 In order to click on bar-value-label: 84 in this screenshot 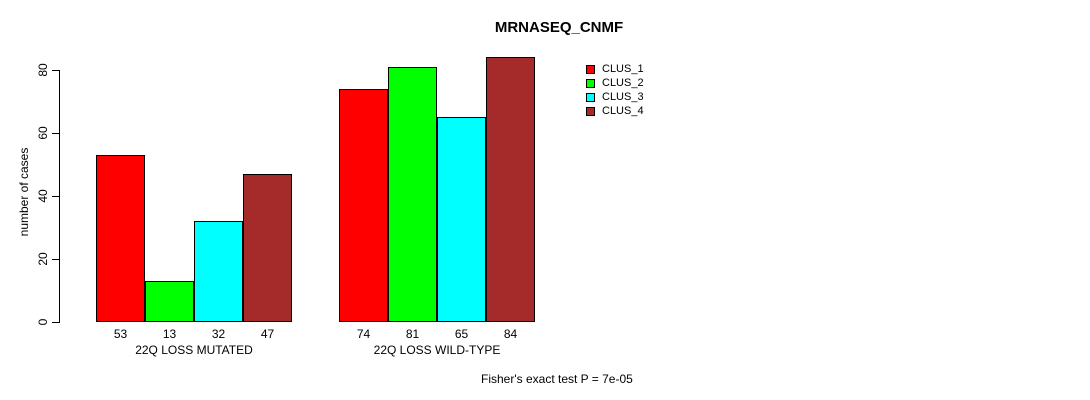, I will do `click(510, 334)`.